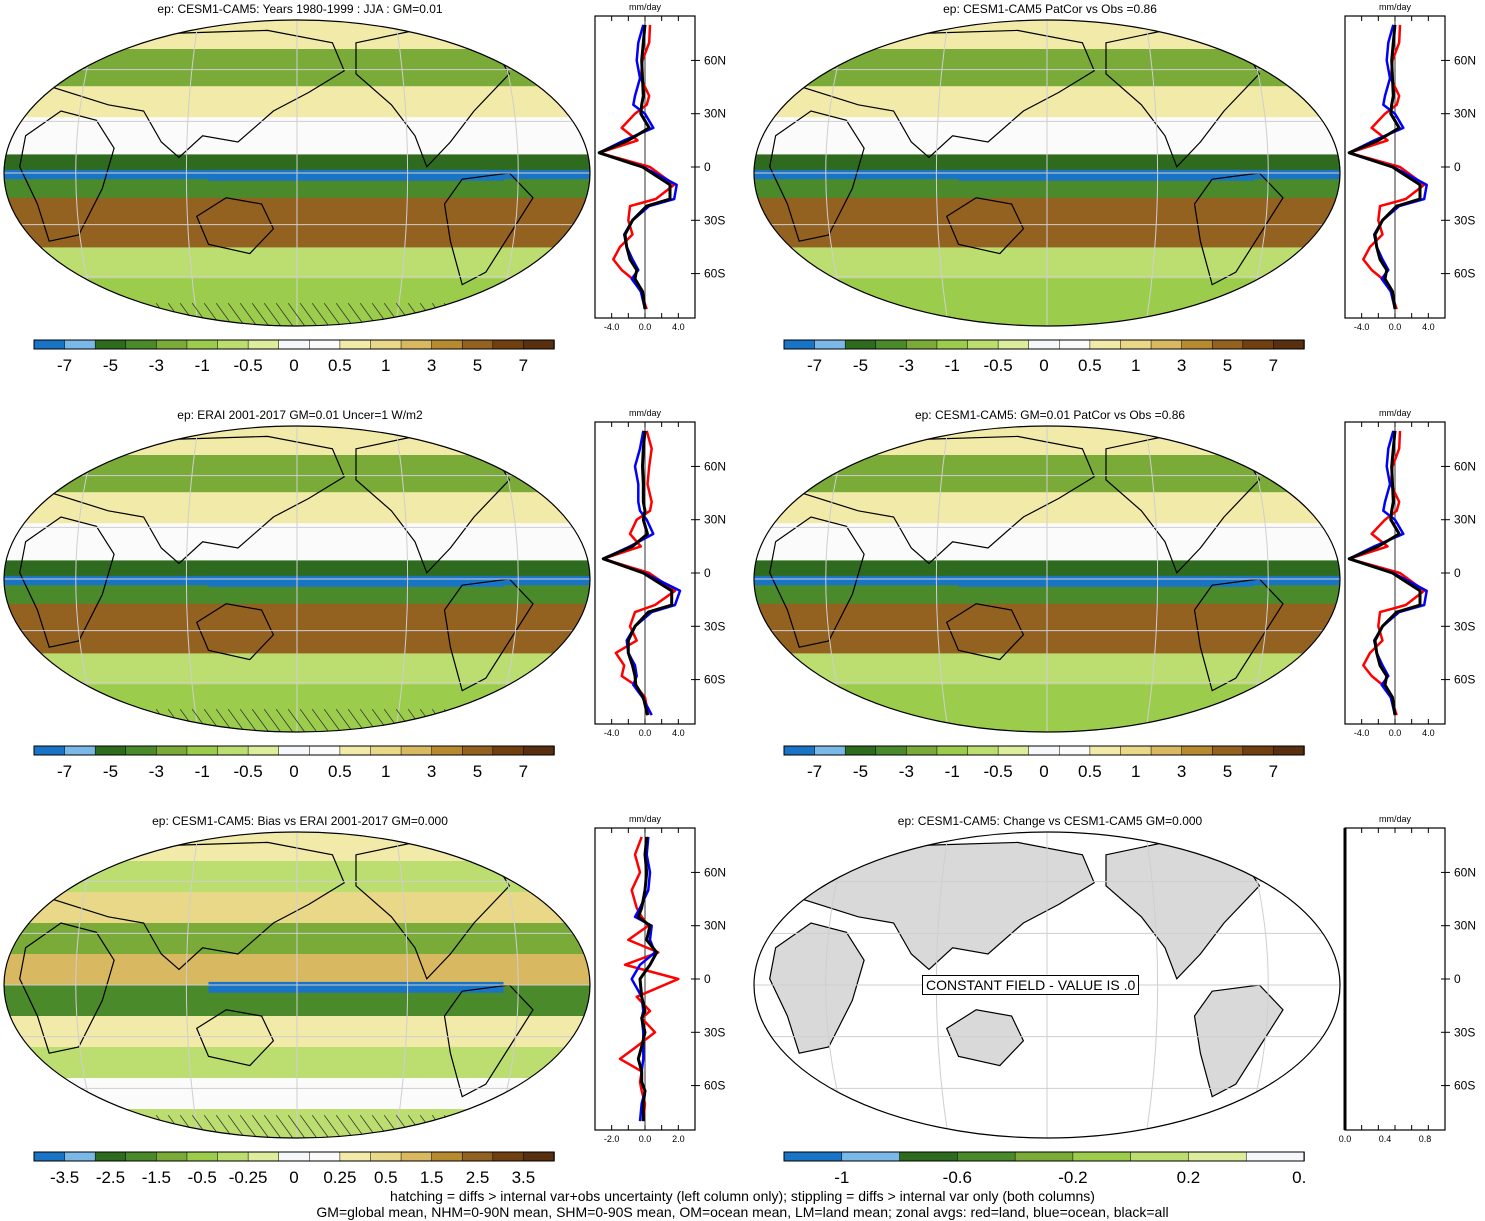 The width and height of the screenshot is (1485, 1221). I want to click on colorbar-panel: -7 -5 -3 -1 -0.5 0 0.5 1 3 5 7, so click(291, 360).